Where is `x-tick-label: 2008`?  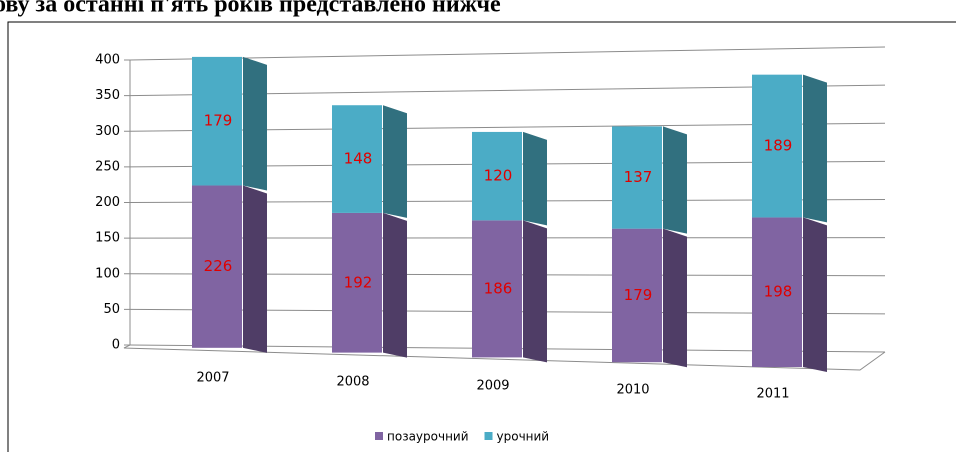
x-tick-label: 2008 is located at coordinates (352, 382).